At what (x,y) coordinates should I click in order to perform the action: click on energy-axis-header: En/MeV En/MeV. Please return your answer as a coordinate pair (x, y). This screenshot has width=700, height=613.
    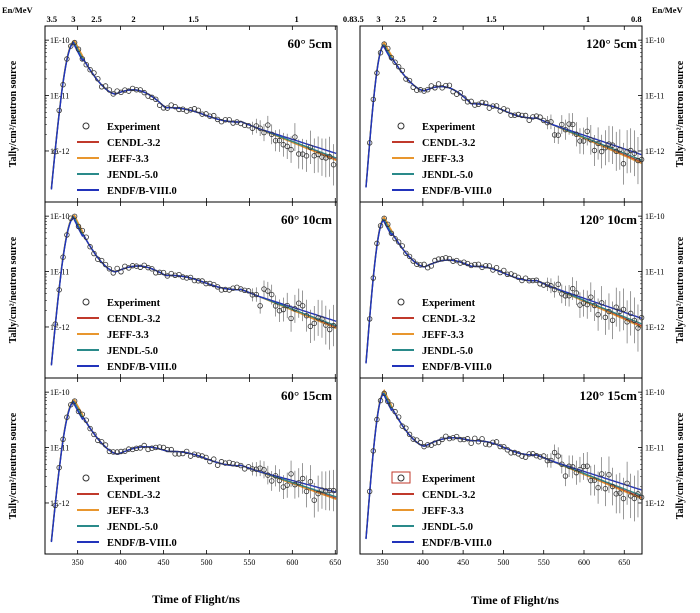
    Looking at the image, I should click on (343, 10).